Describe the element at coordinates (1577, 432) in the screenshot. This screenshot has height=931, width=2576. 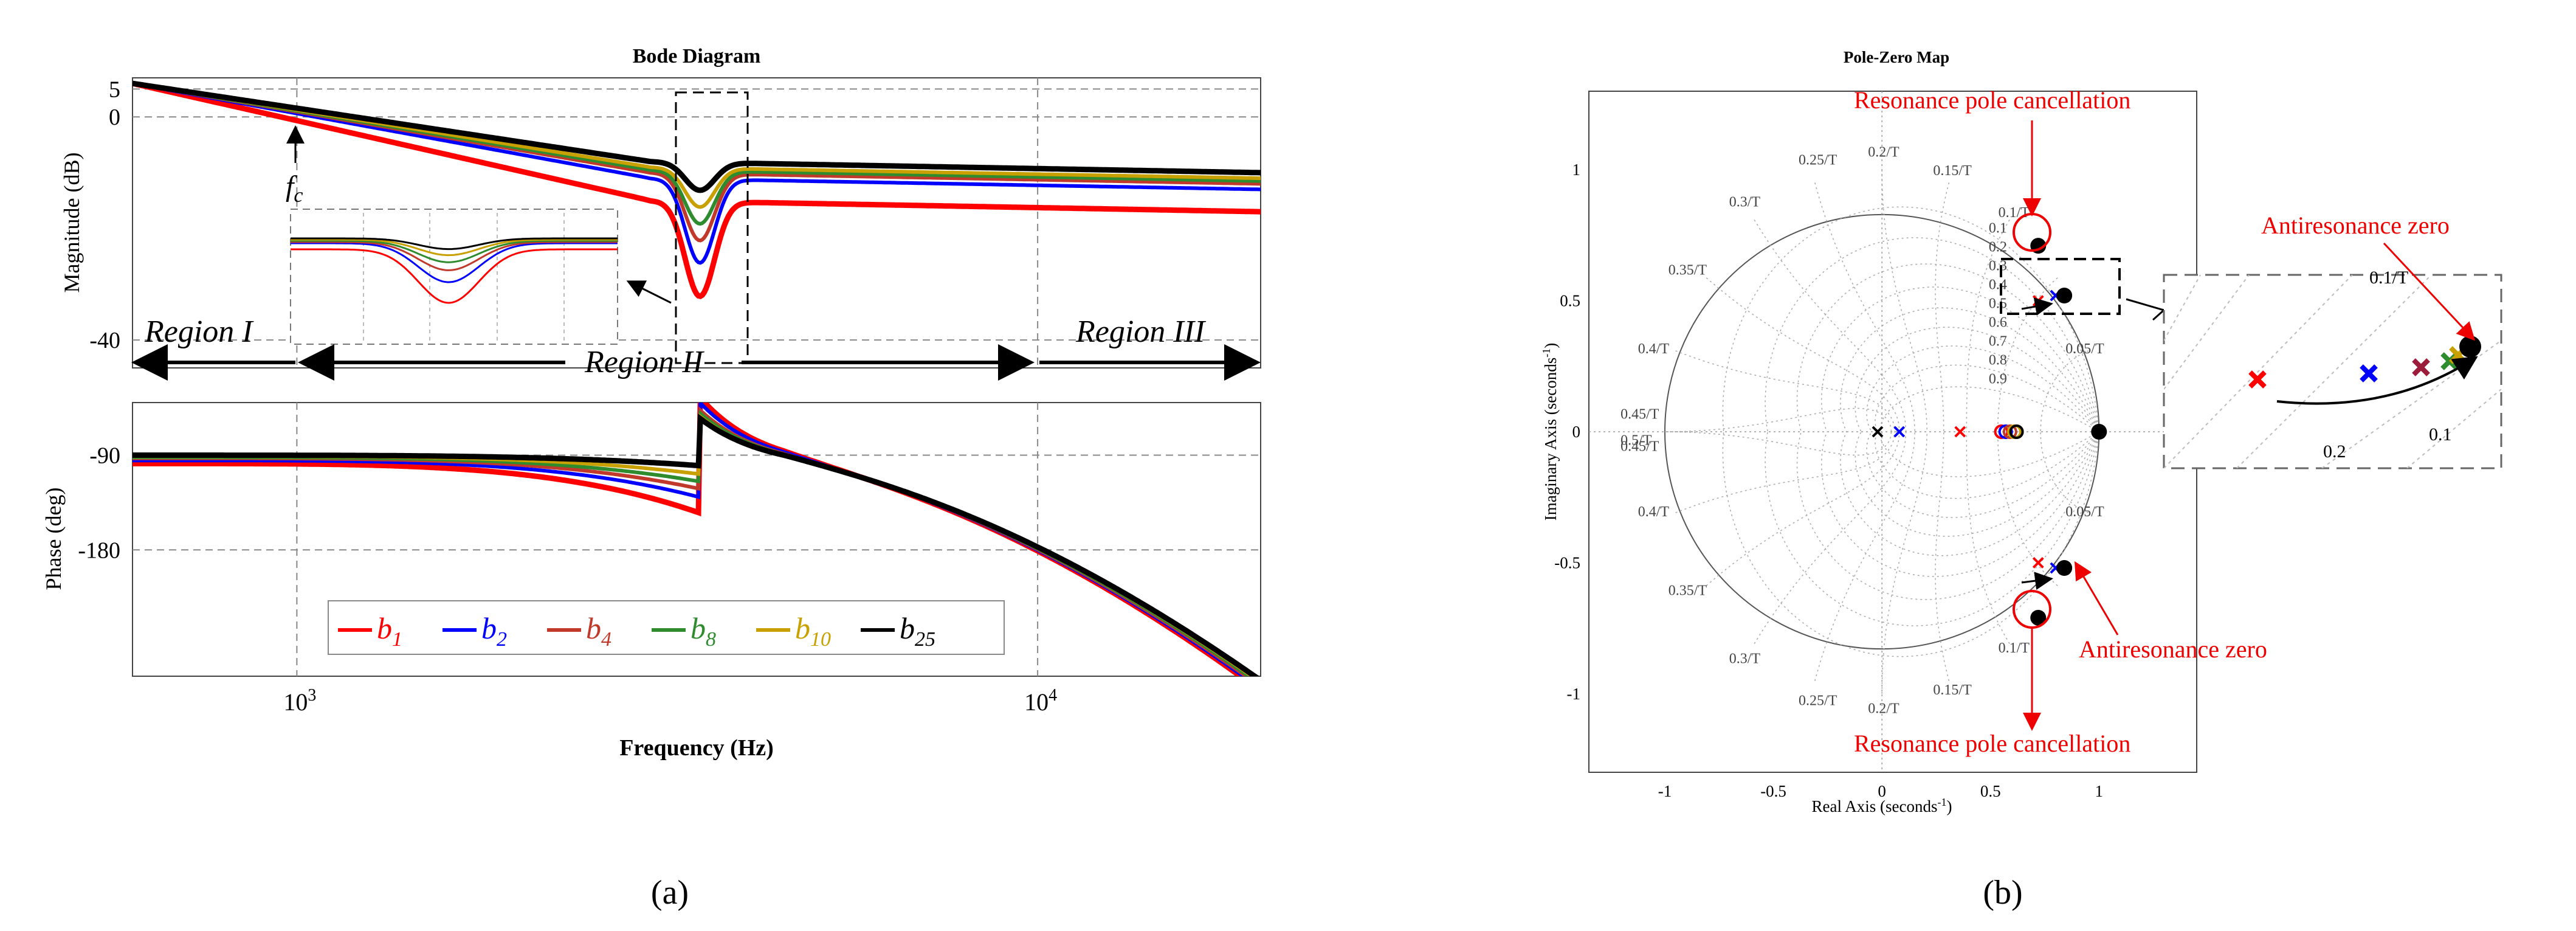
I see `pz-ytick-2: 0` at that location.